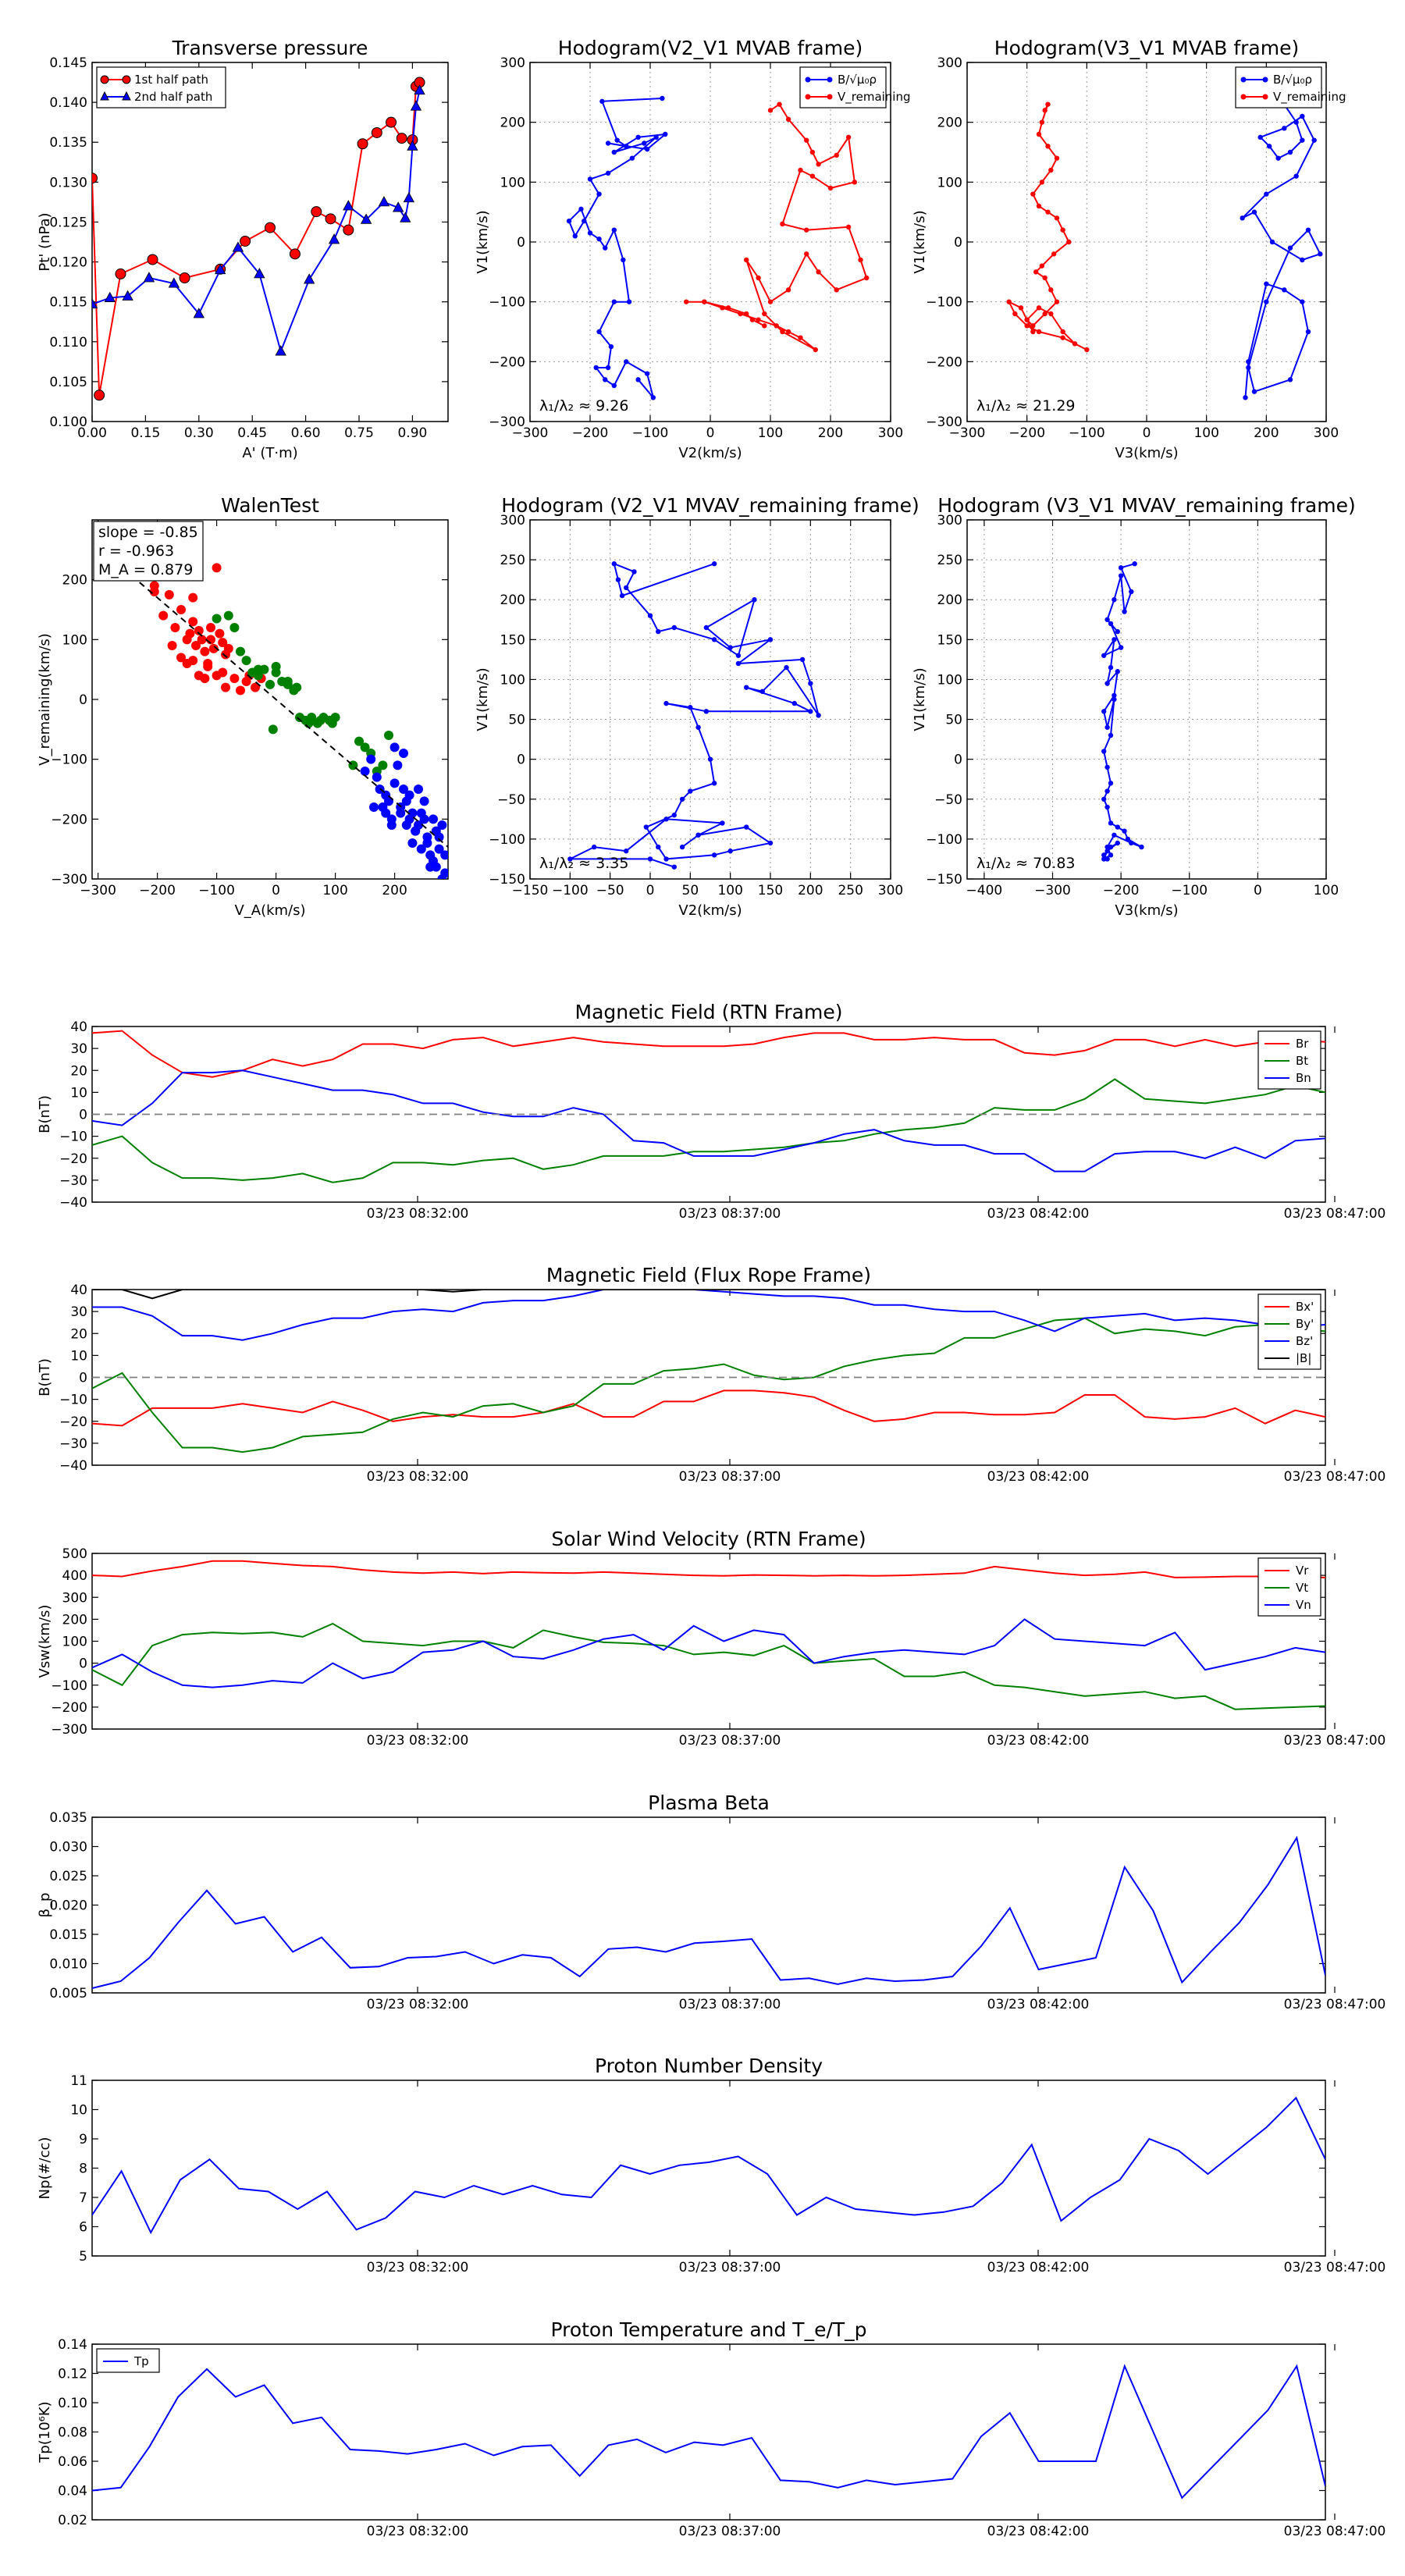 The image size is (1405, 2576). What do you see at coordinates (78, 2111) in the screenshot?
I see `proton-number-density-ytick-label: 10` at bounding box center [78, 2111].